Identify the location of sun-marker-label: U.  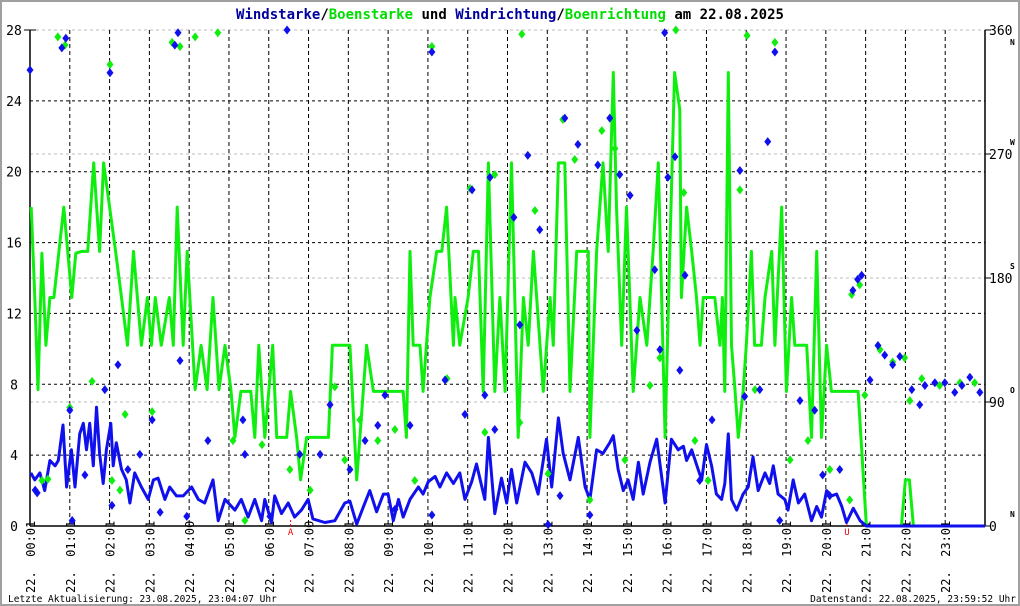
(846, 533).